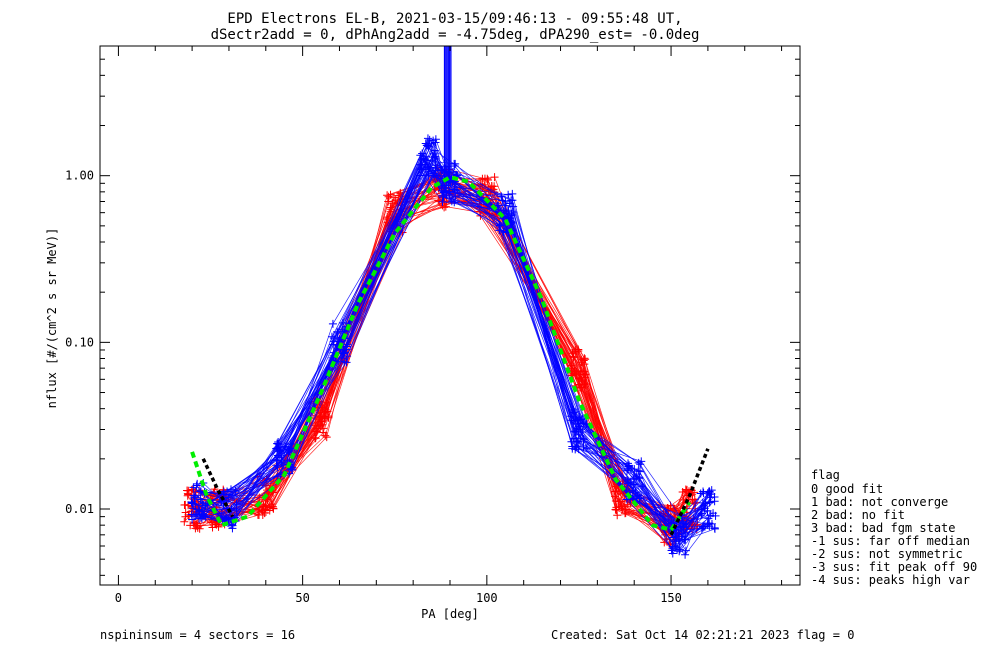 The width and height of the screenshot is (1000, 650). I want to click on series-black-fit-line, so click(689, 492).